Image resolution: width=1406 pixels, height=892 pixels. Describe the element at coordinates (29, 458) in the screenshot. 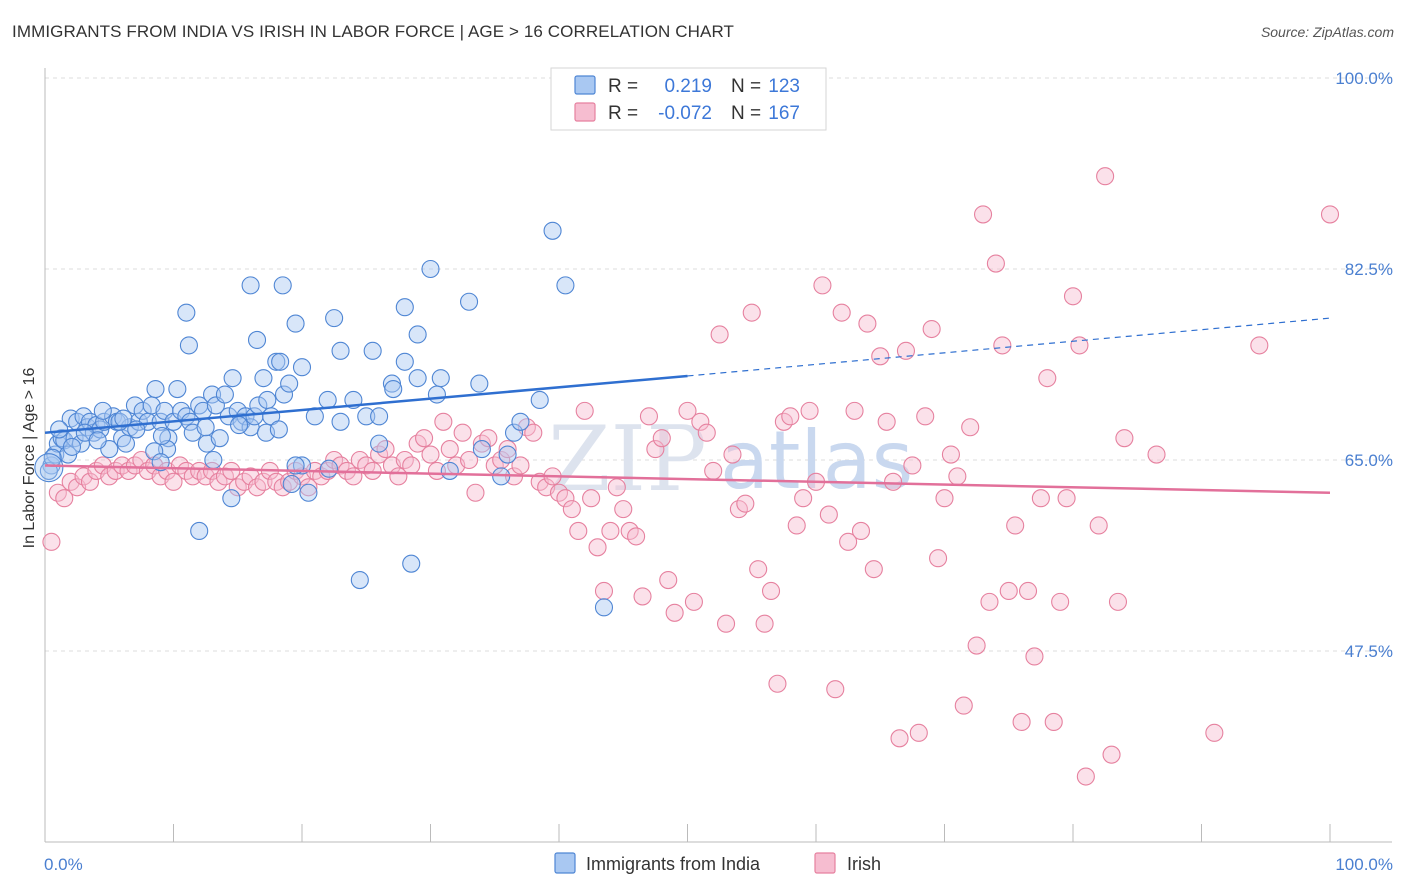

I see `y-axis-label: In Labor Force | Age > 16` at that location.